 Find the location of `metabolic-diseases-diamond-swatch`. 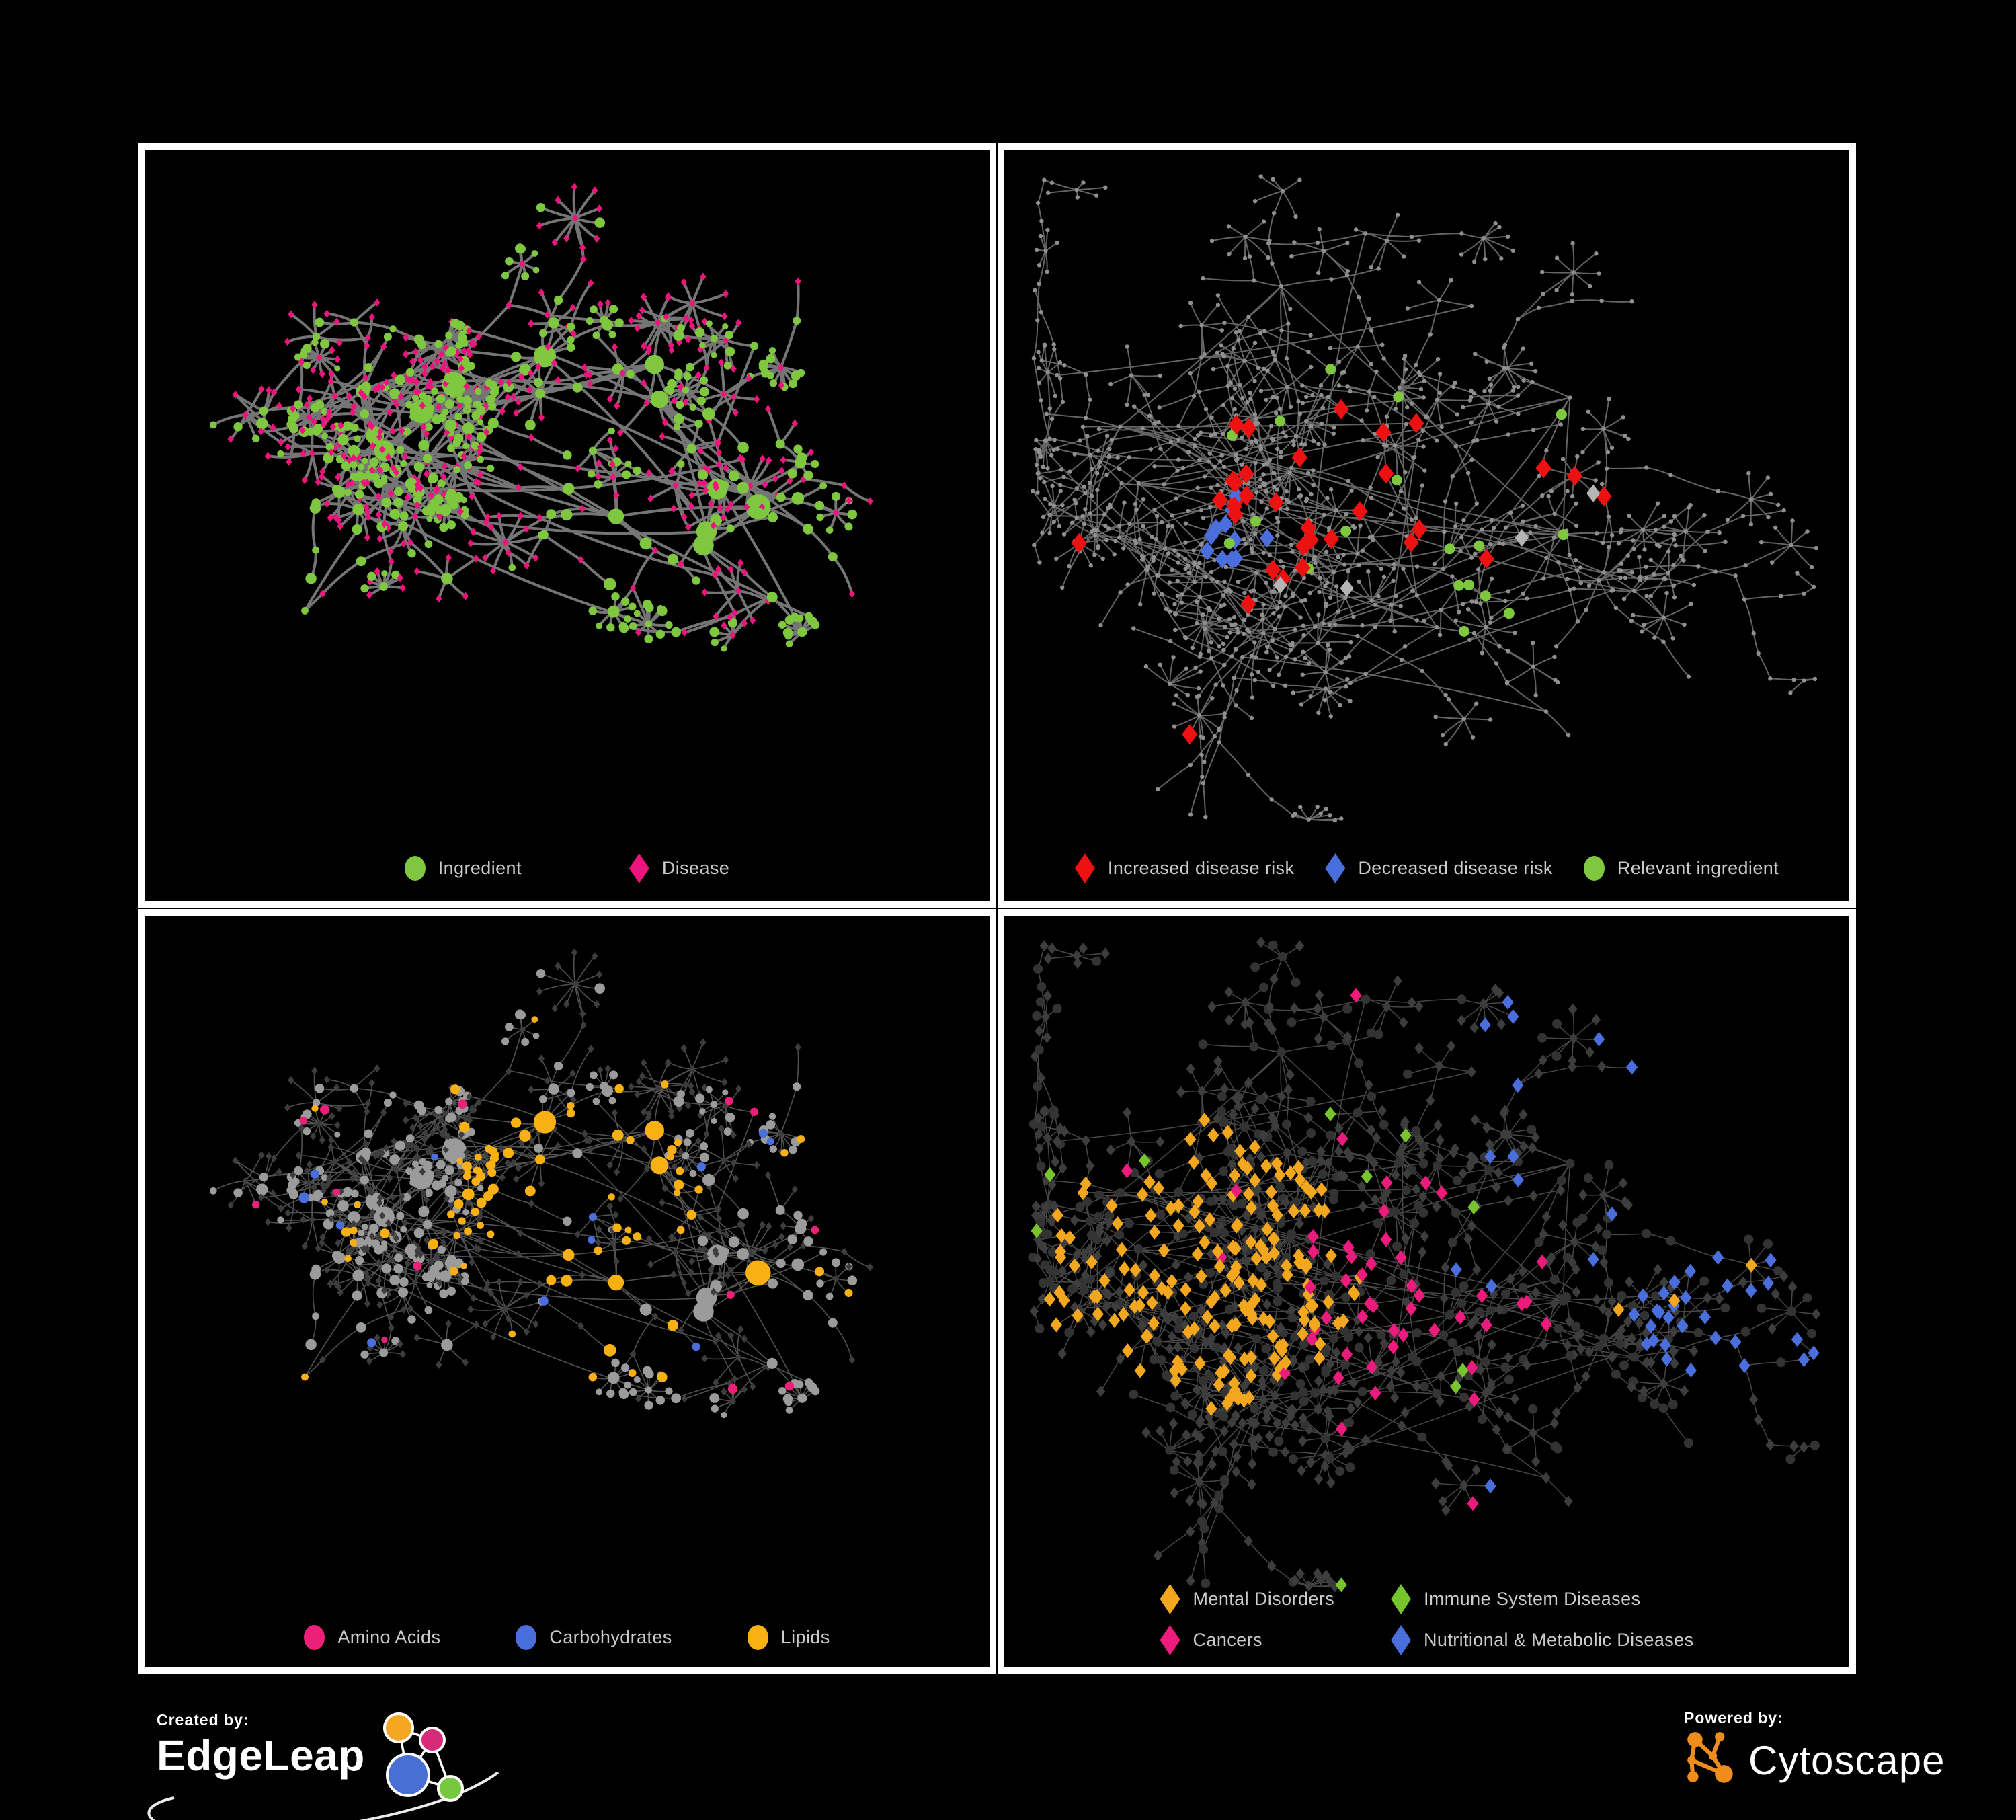

metabolic-diseases-diamond-swatch is located at coordinates (1401, 1640).